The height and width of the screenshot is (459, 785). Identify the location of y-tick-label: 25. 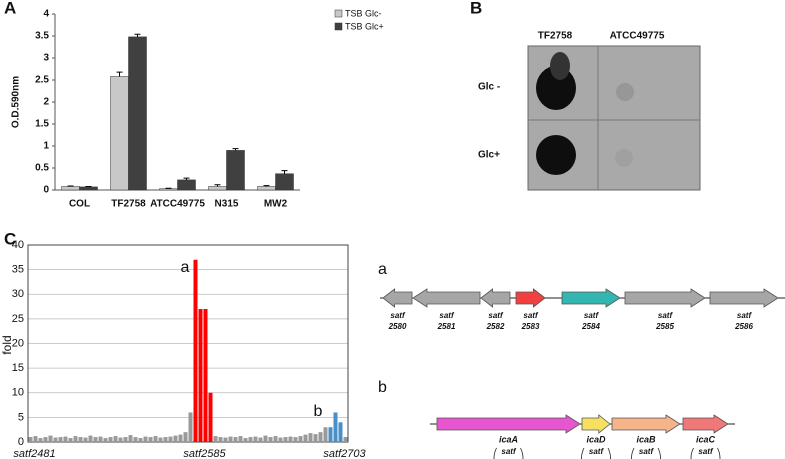
(18, 319).